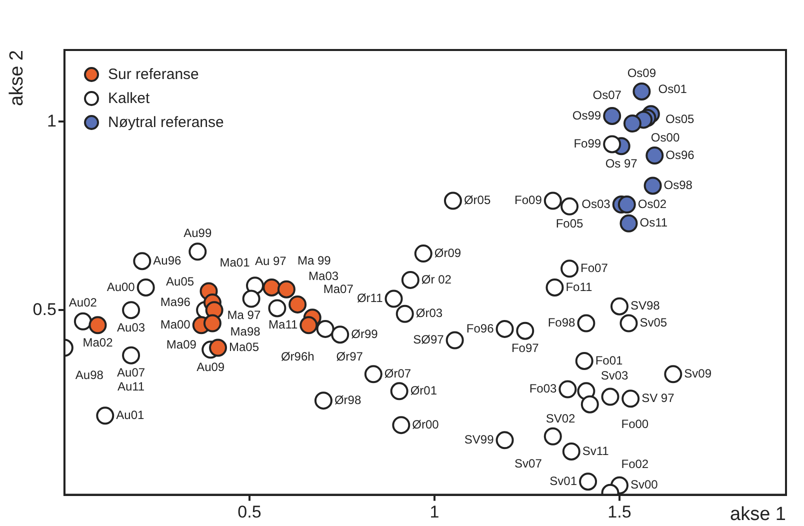 Image resolution: width=804 pixels, height=526 pixels. Describe the element at coordinates (131, 327) in the screenshot. I see `annotation: Au03` at that location.